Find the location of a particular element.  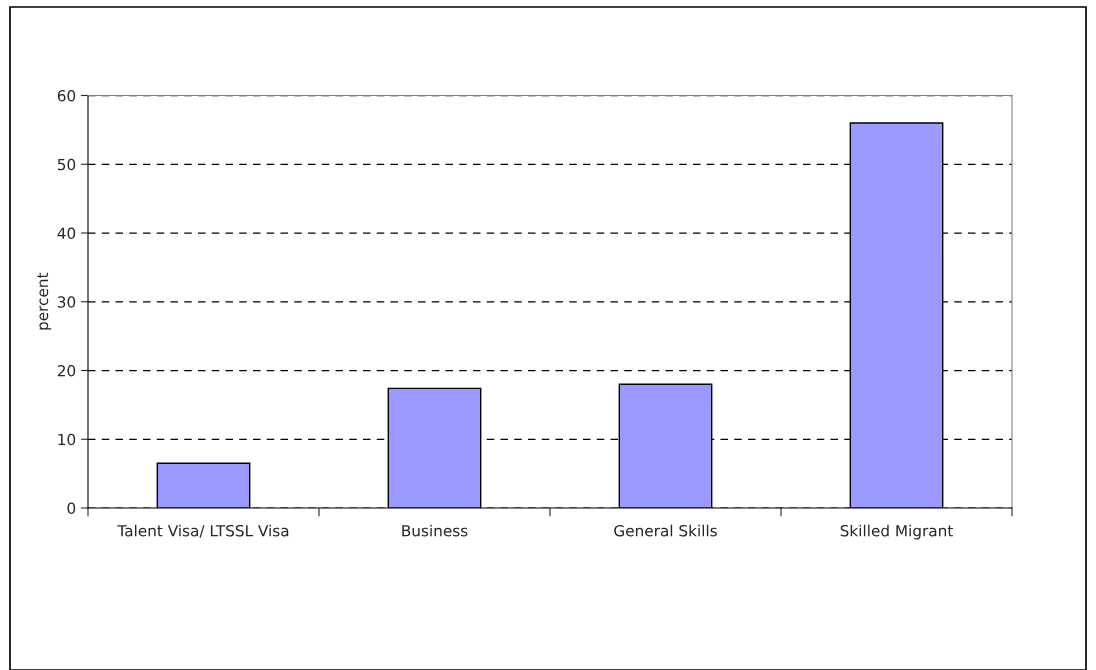

x-tick-label: General Skills is located at coordinates (665, 530).